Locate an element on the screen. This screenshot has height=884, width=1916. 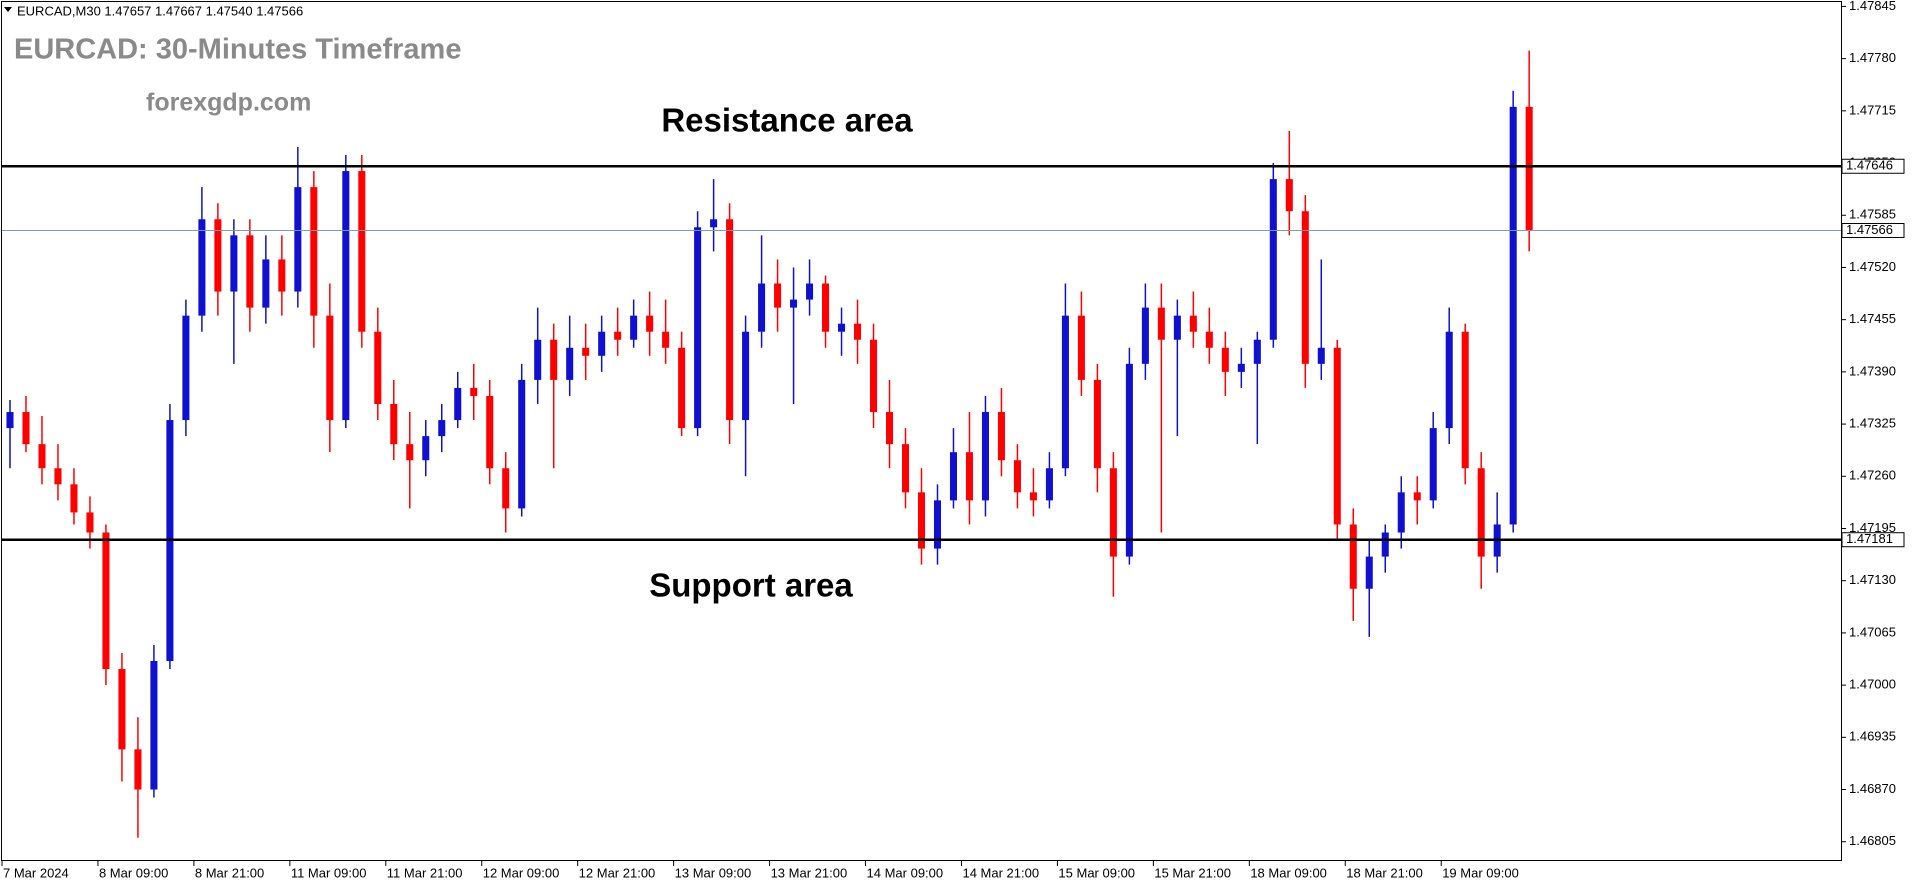
x-tick-label: 8 Mar 21:00 is located at coordinates (229, 872).